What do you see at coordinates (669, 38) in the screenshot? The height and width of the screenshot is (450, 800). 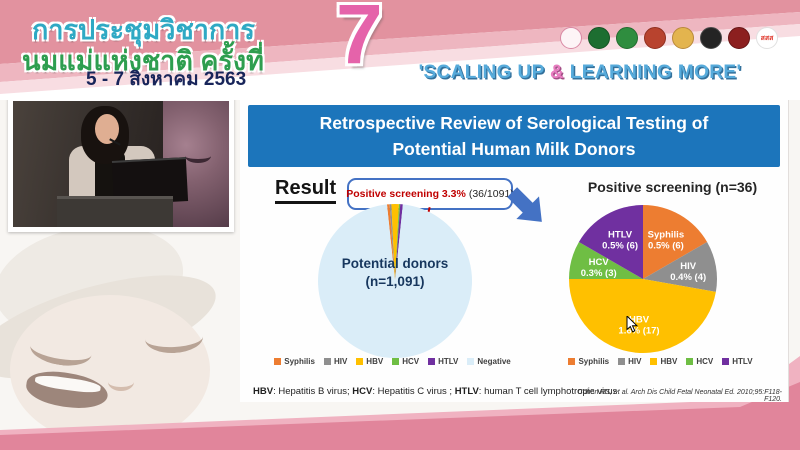 I see `organizer-logos-row: สสส` at bounding box center [669, 38].